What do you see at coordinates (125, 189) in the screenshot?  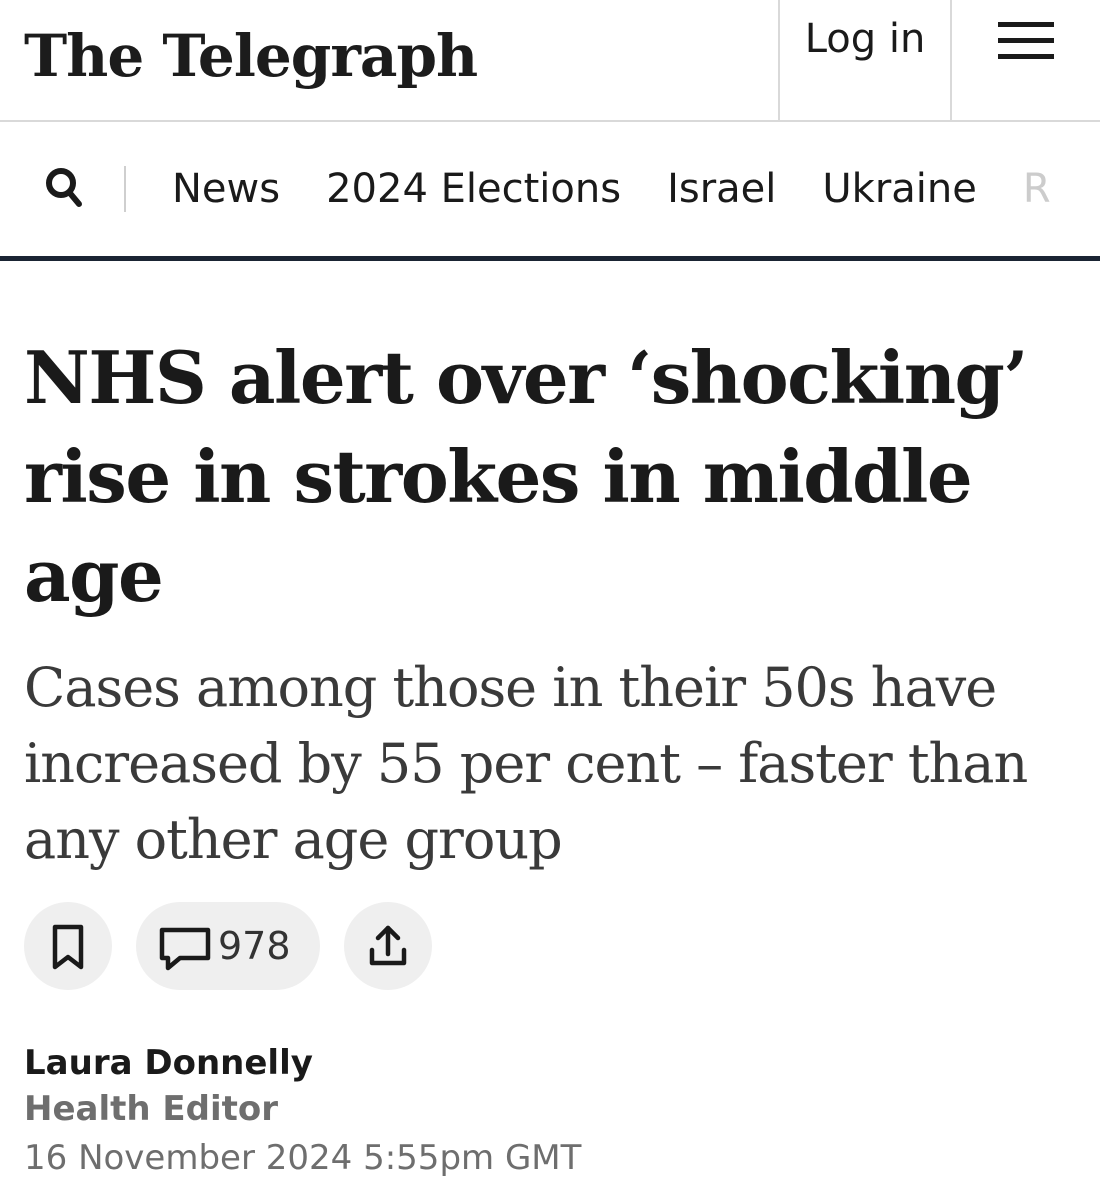 I see `nav-separator` at bounding box center [125, 189].